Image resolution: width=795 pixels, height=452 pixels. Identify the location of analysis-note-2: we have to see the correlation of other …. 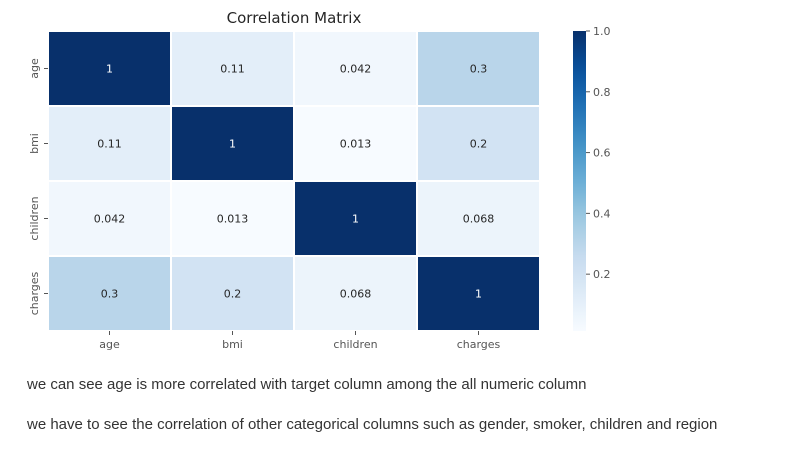
(372, 424).